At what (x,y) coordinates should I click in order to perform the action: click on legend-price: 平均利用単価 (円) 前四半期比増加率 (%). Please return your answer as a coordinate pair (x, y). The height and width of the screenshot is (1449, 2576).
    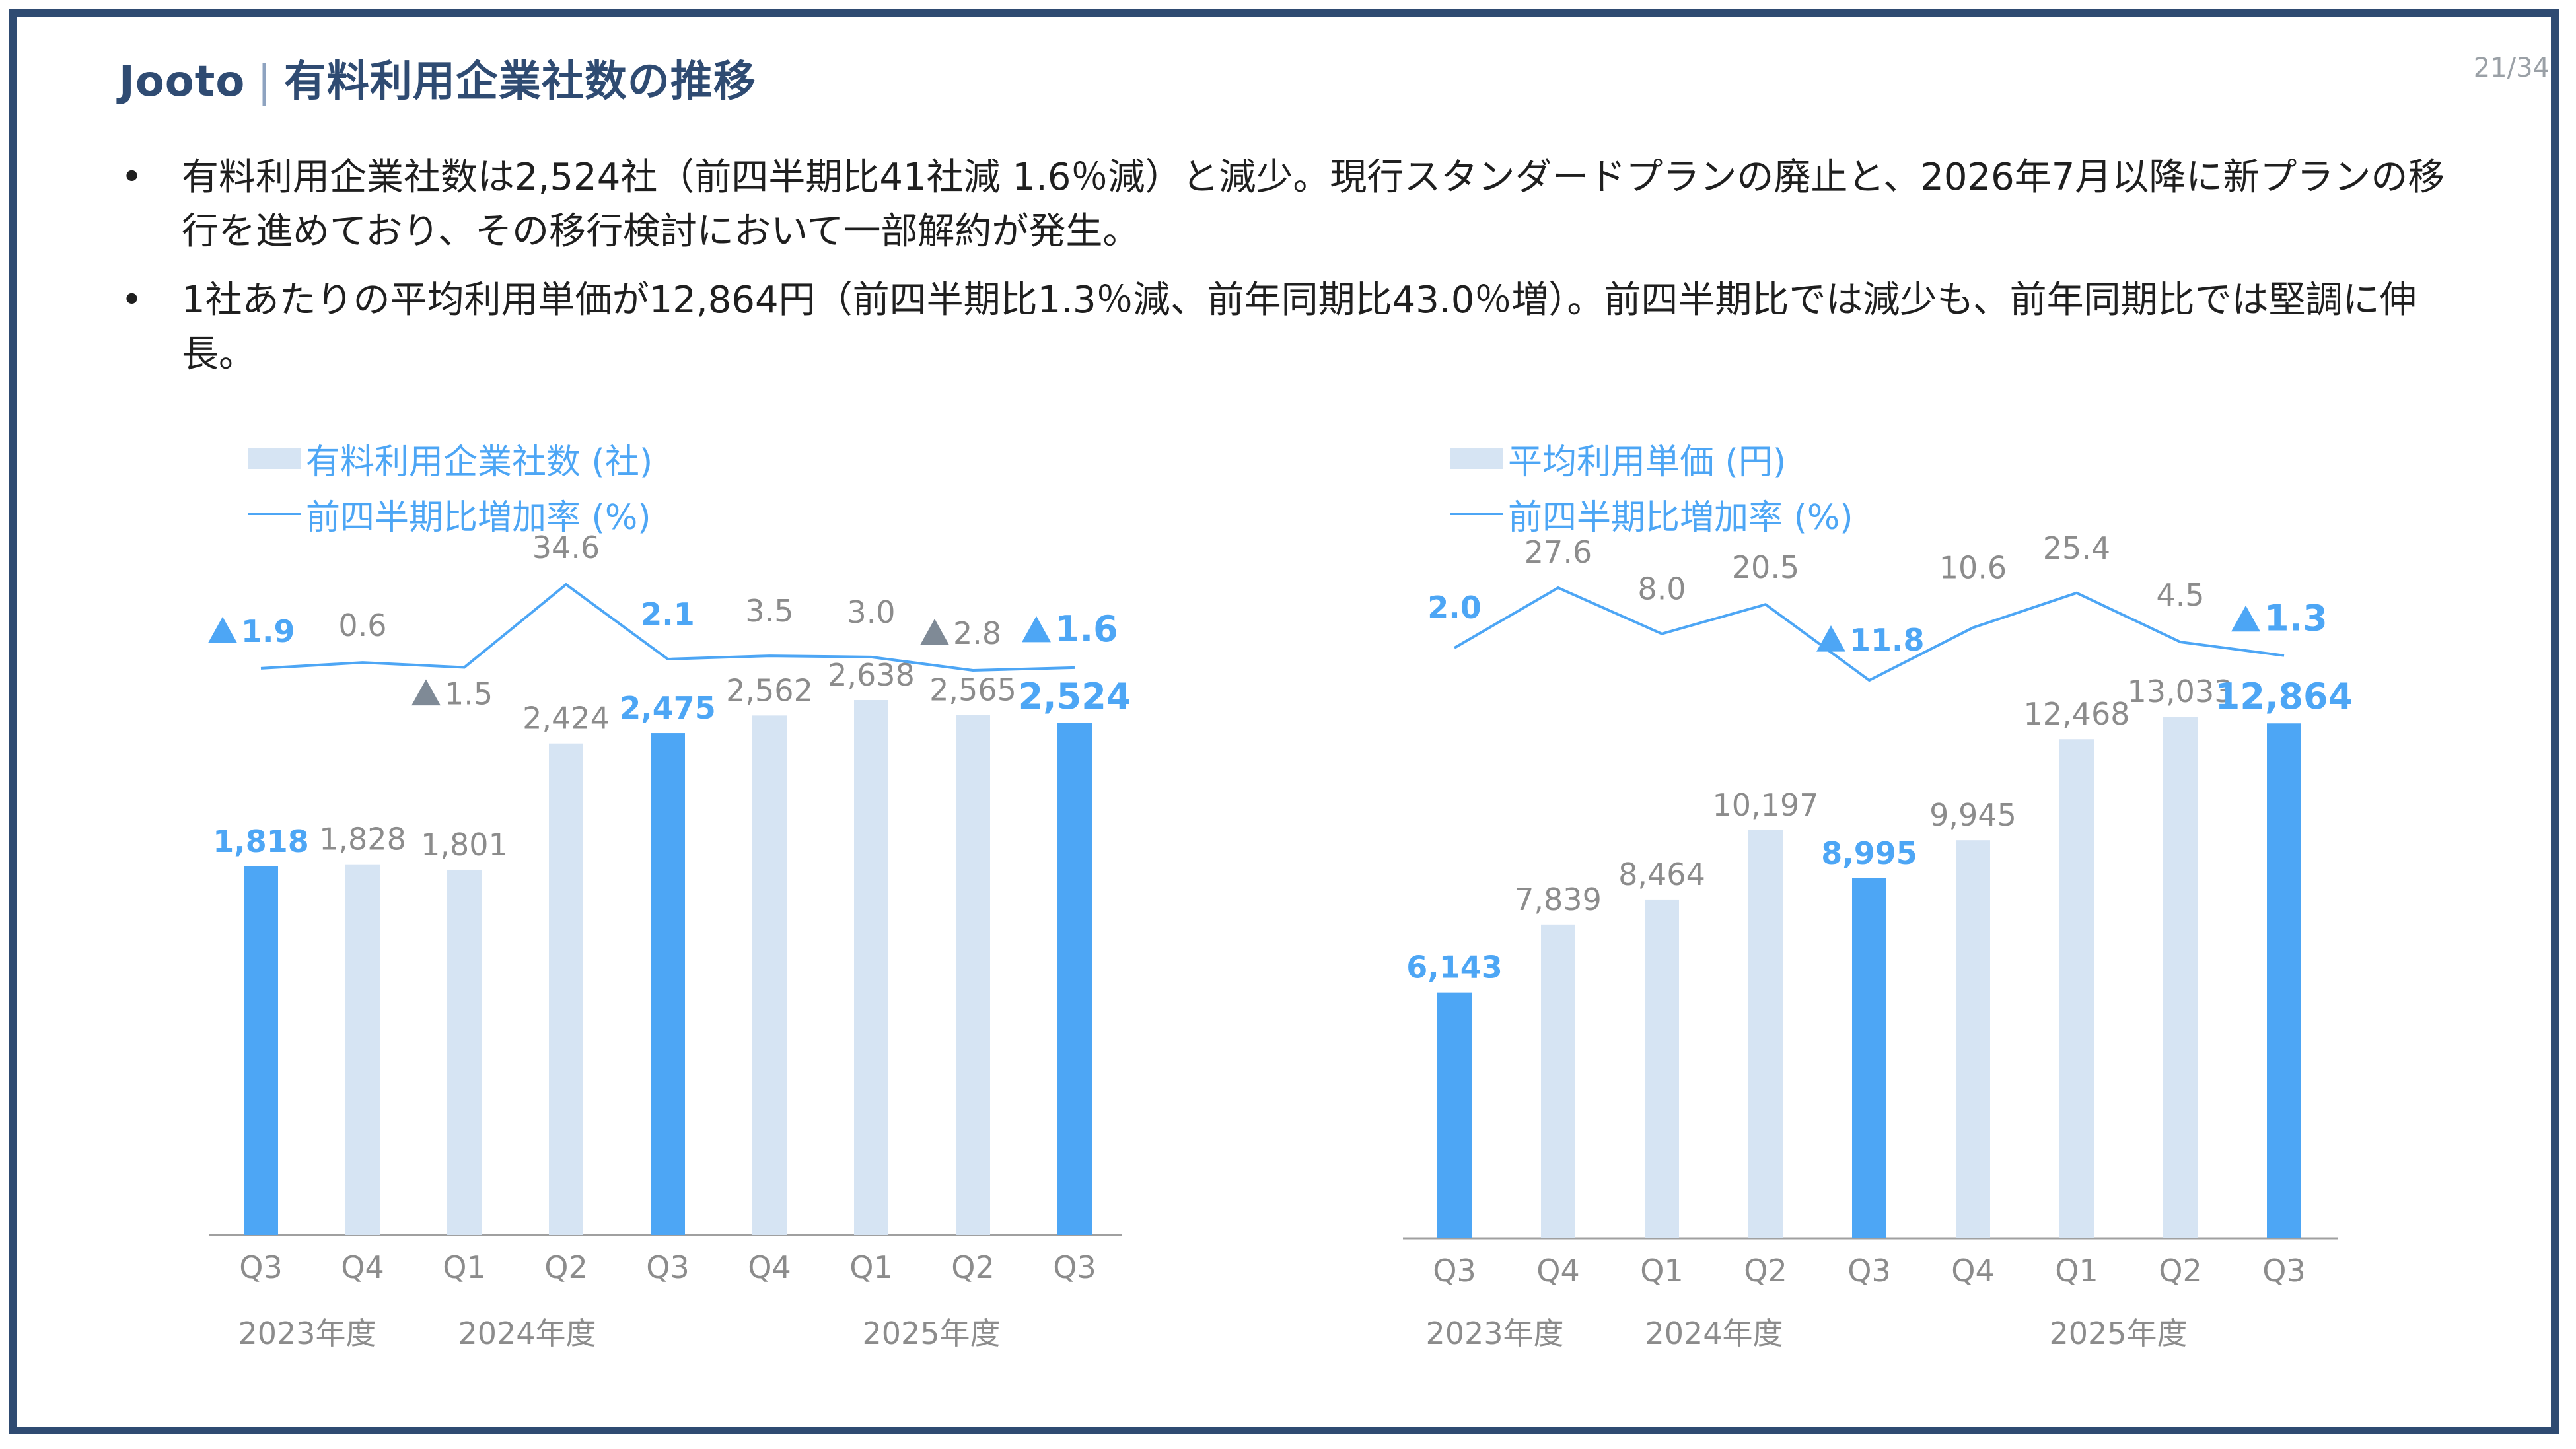
    Looking at the image, I should click on (1651, 487).